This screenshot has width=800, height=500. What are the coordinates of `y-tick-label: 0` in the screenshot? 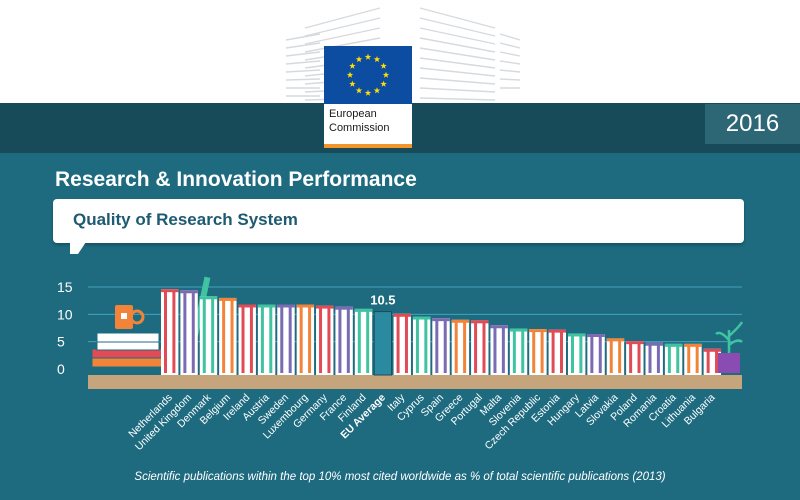 It's located at (61, 369).